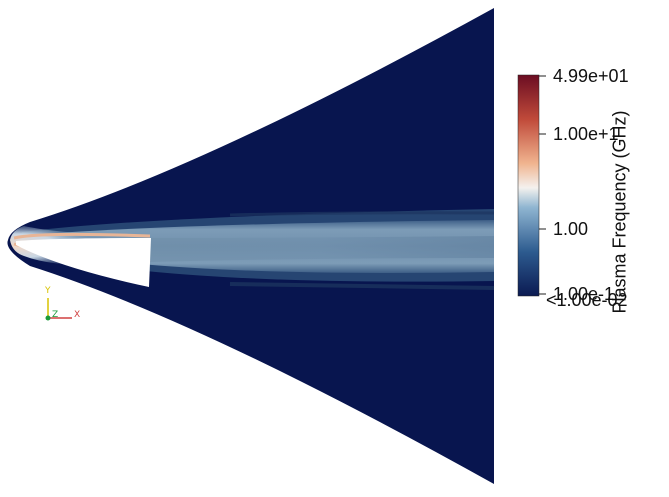  Describe the element at coordinates (55, 315) in the screenshot. I see `axis-z-label: Z` at that location.